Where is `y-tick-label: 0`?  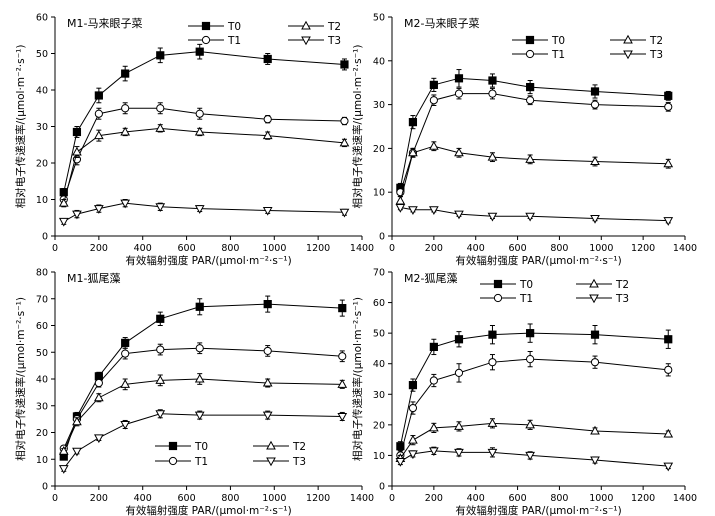
y-tick-label: 0 is located at coordinates (382, 237).